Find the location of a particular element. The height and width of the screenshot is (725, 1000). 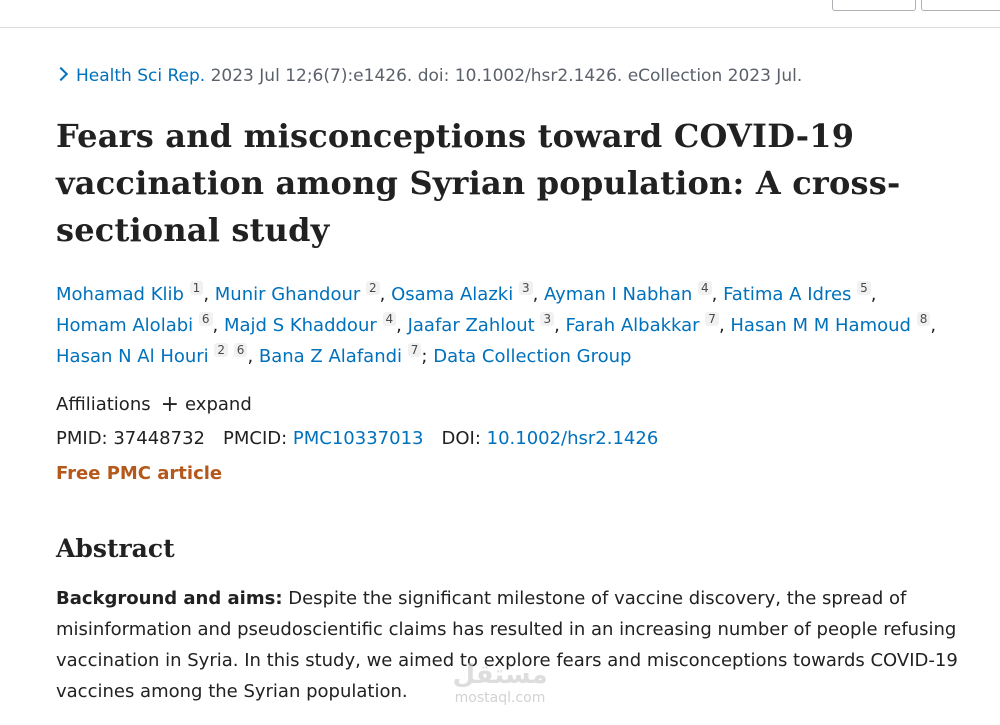

doi-label: DOI: is located at coordinates (461, 438).